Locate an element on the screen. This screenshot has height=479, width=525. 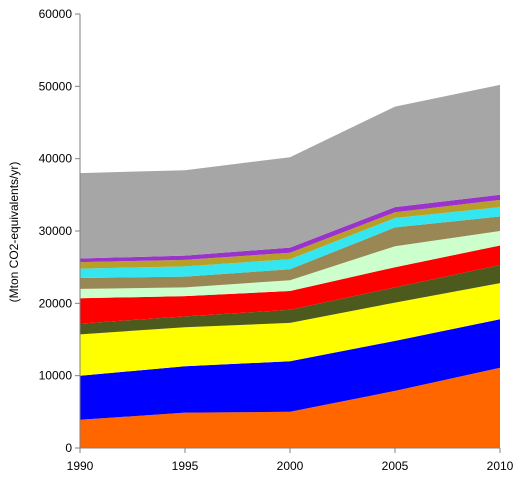
y-tick-label: 0 is located at coordinates (68, 448).